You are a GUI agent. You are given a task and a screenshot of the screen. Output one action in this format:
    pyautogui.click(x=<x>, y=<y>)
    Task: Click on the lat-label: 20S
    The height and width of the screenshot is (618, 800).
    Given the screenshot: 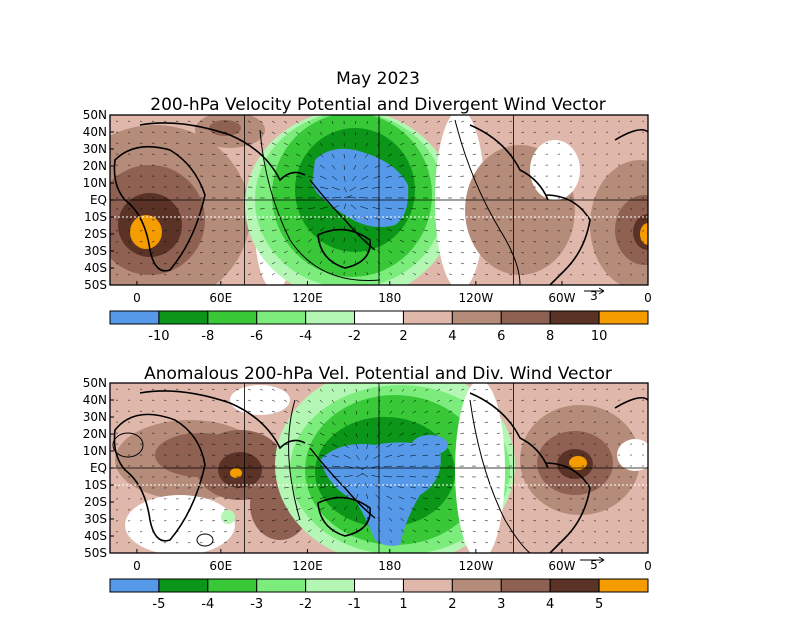 What is the action you would take?
    pyautogui.click(x=95, y=234)
    